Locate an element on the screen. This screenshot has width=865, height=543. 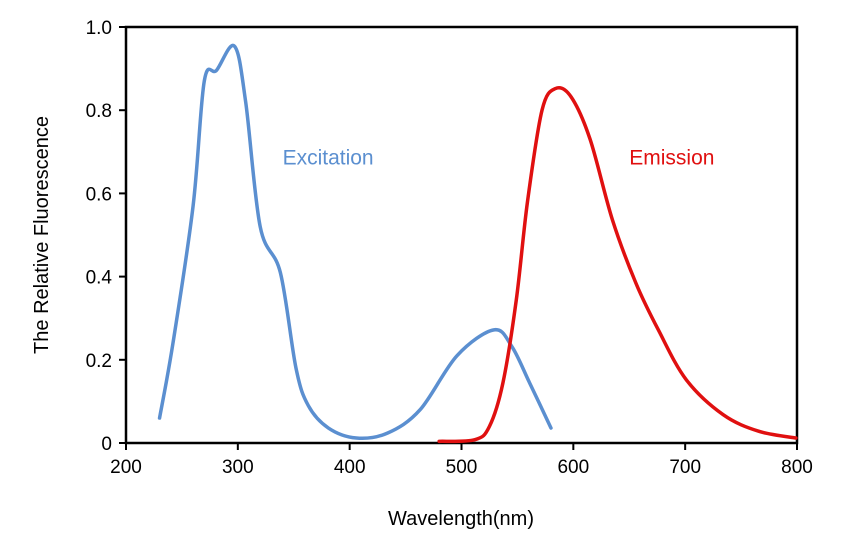
x-tick-label: 400 is located at coordinates (350, 467).